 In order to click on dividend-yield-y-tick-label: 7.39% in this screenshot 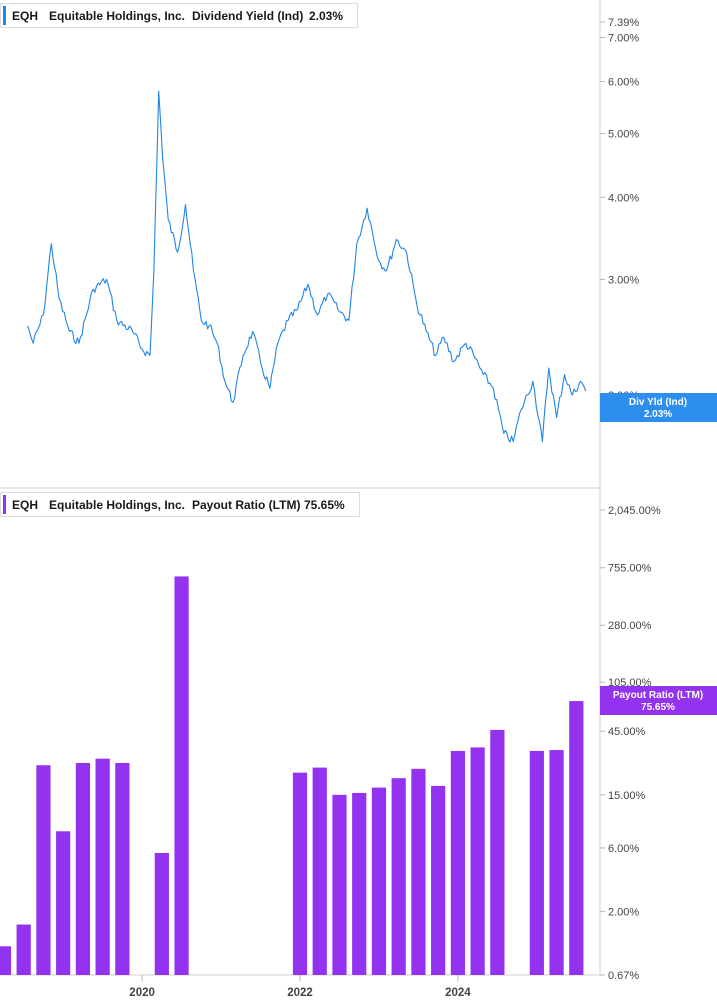, I will do `click(623, 23)`.